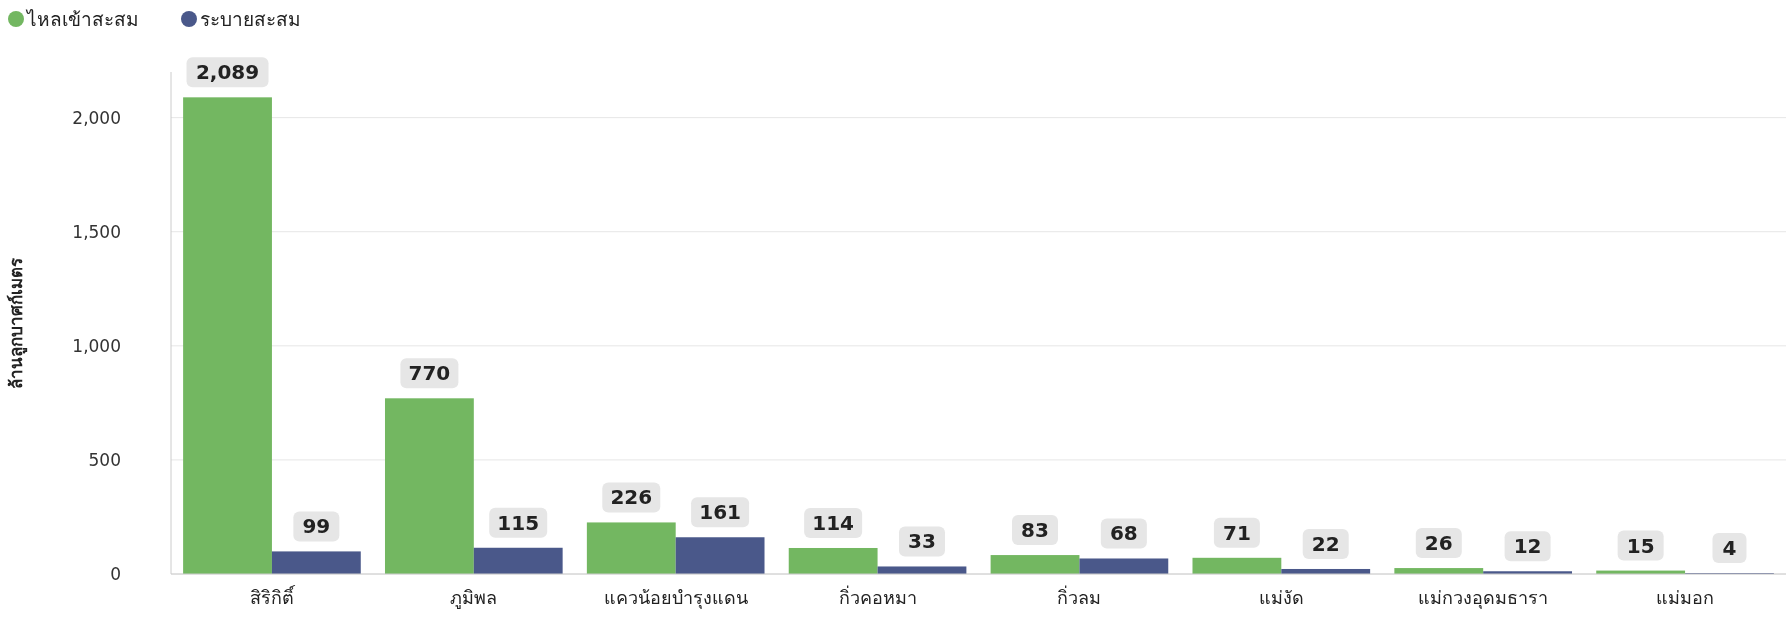 The height and width of the screenshot is (623, 1786). Describe the element at coordinates (1729, 548) in the screenshot. I see `data-label: 4` at that location.